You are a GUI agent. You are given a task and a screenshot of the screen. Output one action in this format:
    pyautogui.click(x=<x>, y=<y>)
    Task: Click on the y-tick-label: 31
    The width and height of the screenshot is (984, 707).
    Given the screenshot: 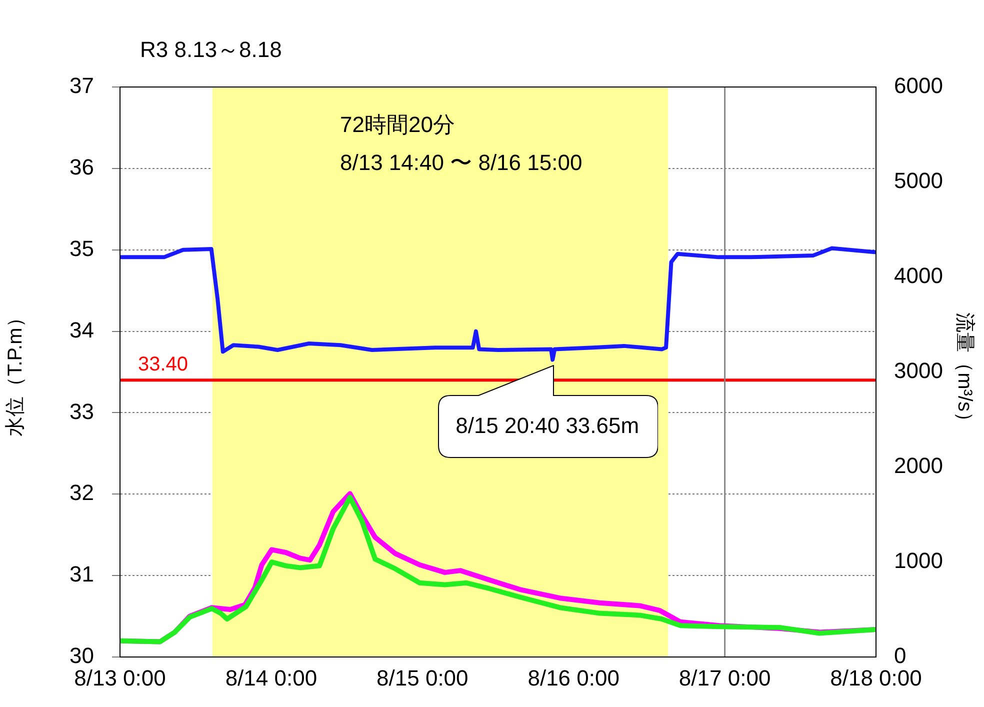 What is the action you would take?
    pyautogui.click(x=82, y=574)
    